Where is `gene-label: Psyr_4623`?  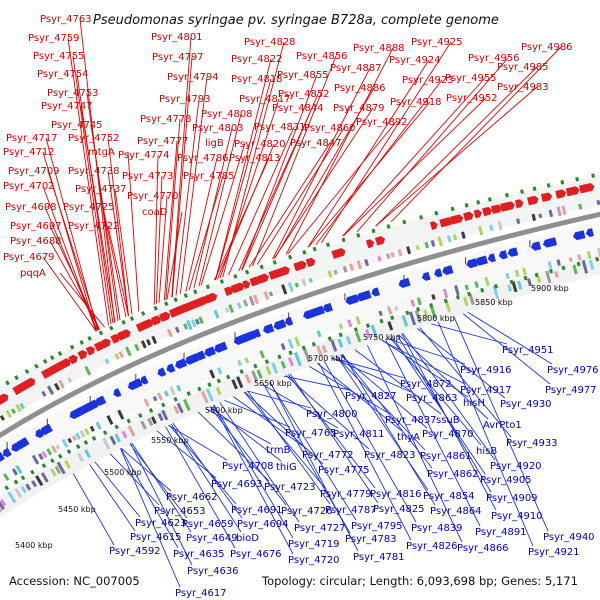 gene-label: Psyr_4623 is located at coordinates (161, 523).